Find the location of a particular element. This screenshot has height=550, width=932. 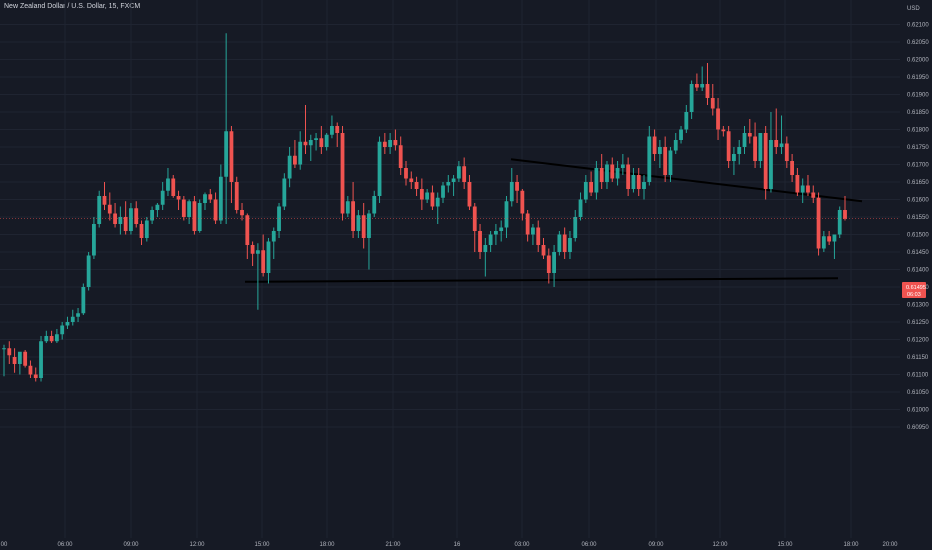

y-tick-label: 0.61900 is located at coordinates (918, 96).